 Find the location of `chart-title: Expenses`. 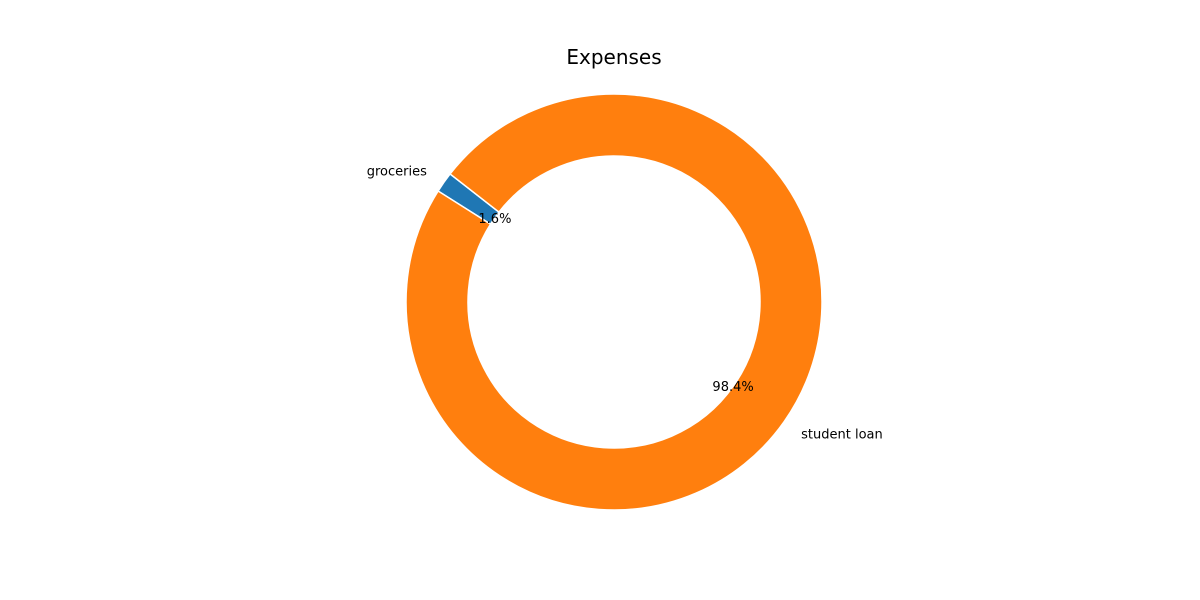

chart-title: Expenses is located at coordinates (613, 57).